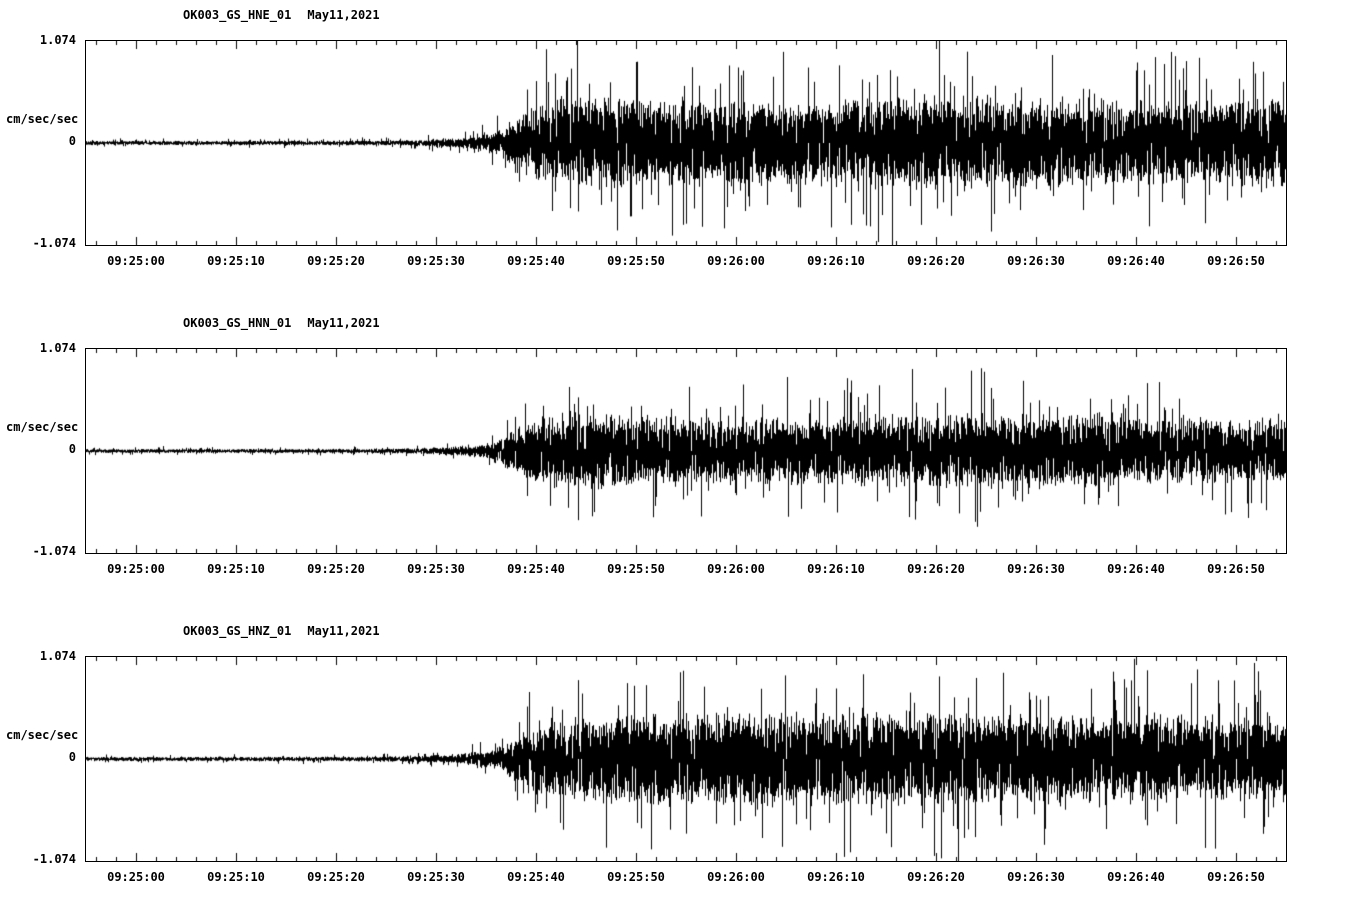 This screenshot has height=924, width=1358. I want to click on trace-title: OK003_GS_HNE_01 May11,2021, so click(281, 15).